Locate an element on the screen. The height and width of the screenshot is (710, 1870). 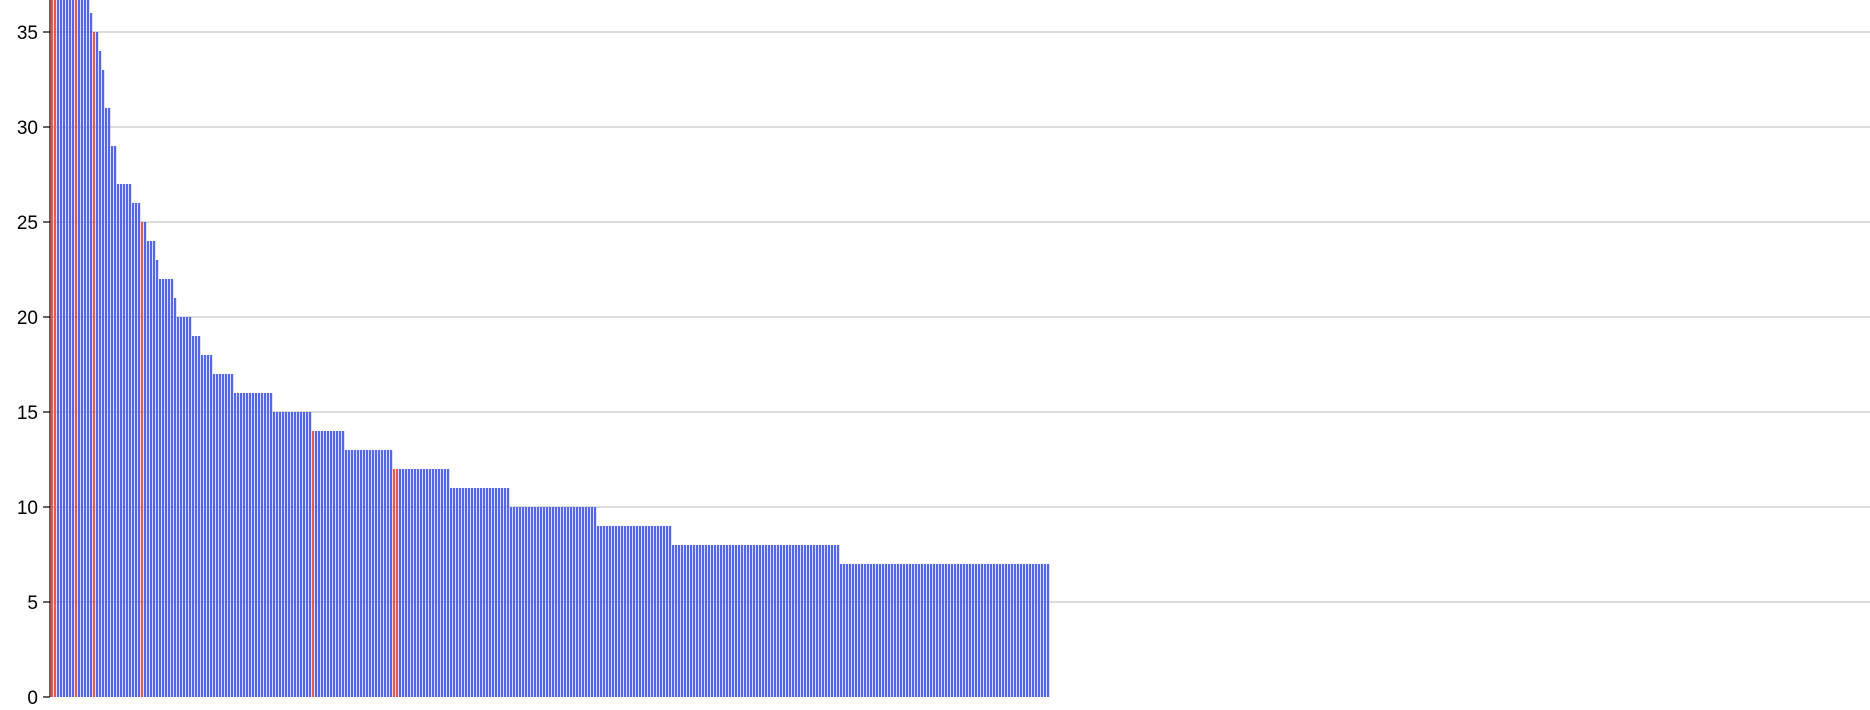
y-tick-label: 0 is located at coordinates (32, 698).